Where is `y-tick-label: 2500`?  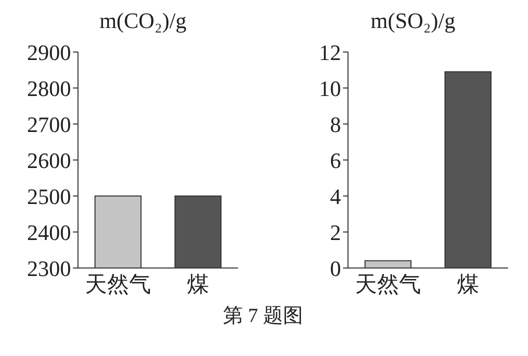 y-tick-label: 2500 is located at coordinates (49, 196).